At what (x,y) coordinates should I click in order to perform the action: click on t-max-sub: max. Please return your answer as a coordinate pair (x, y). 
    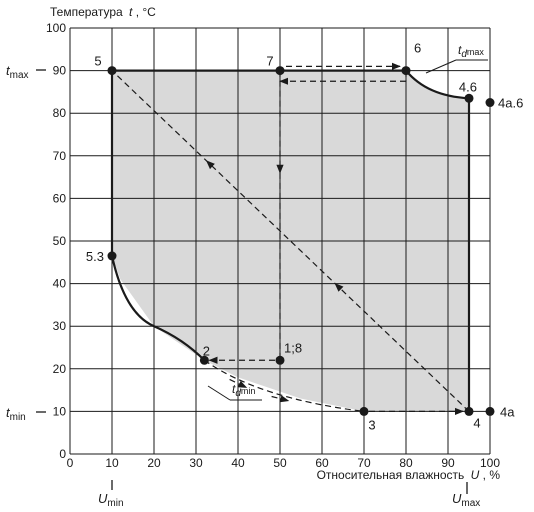
    Looking at the image, I should click on (19, 75).